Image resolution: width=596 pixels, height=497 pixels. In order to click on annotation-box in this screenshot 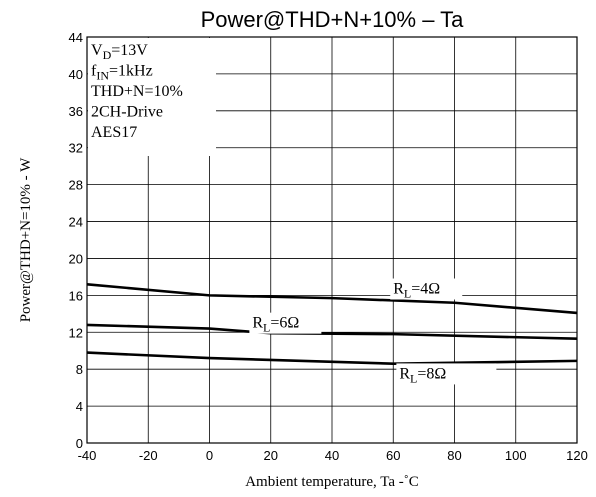, I will do `click(152, 97)`.